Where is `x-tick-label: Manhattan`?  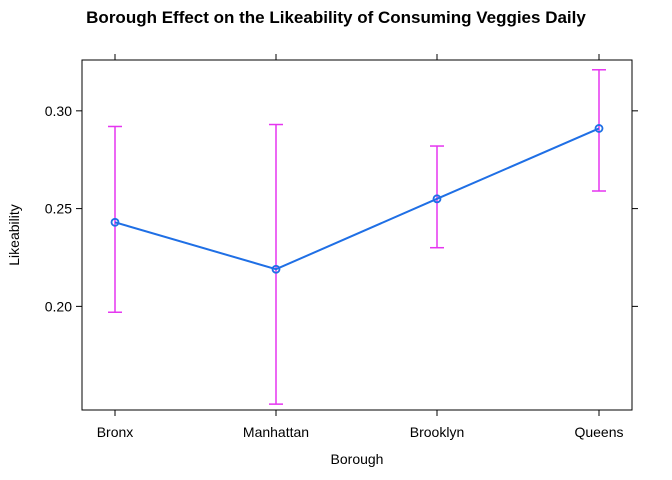
x-tick-label: Manhattan is located at coordinates (276, 432).